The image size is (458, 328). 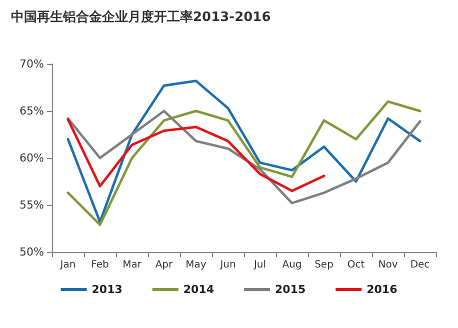 I want to click on x-tick-label: Aug, so click(x=292, y=265).